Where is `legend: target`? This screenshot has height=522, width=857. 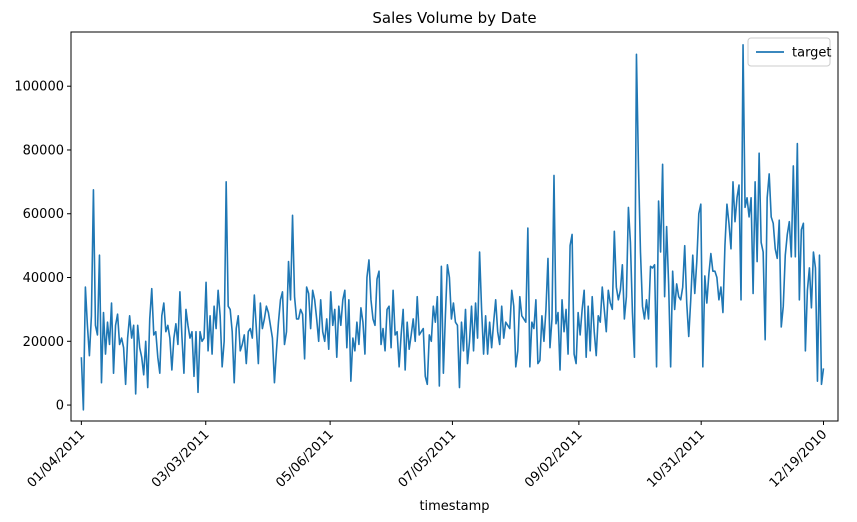
legend: target is located at coordinates (789, 52).